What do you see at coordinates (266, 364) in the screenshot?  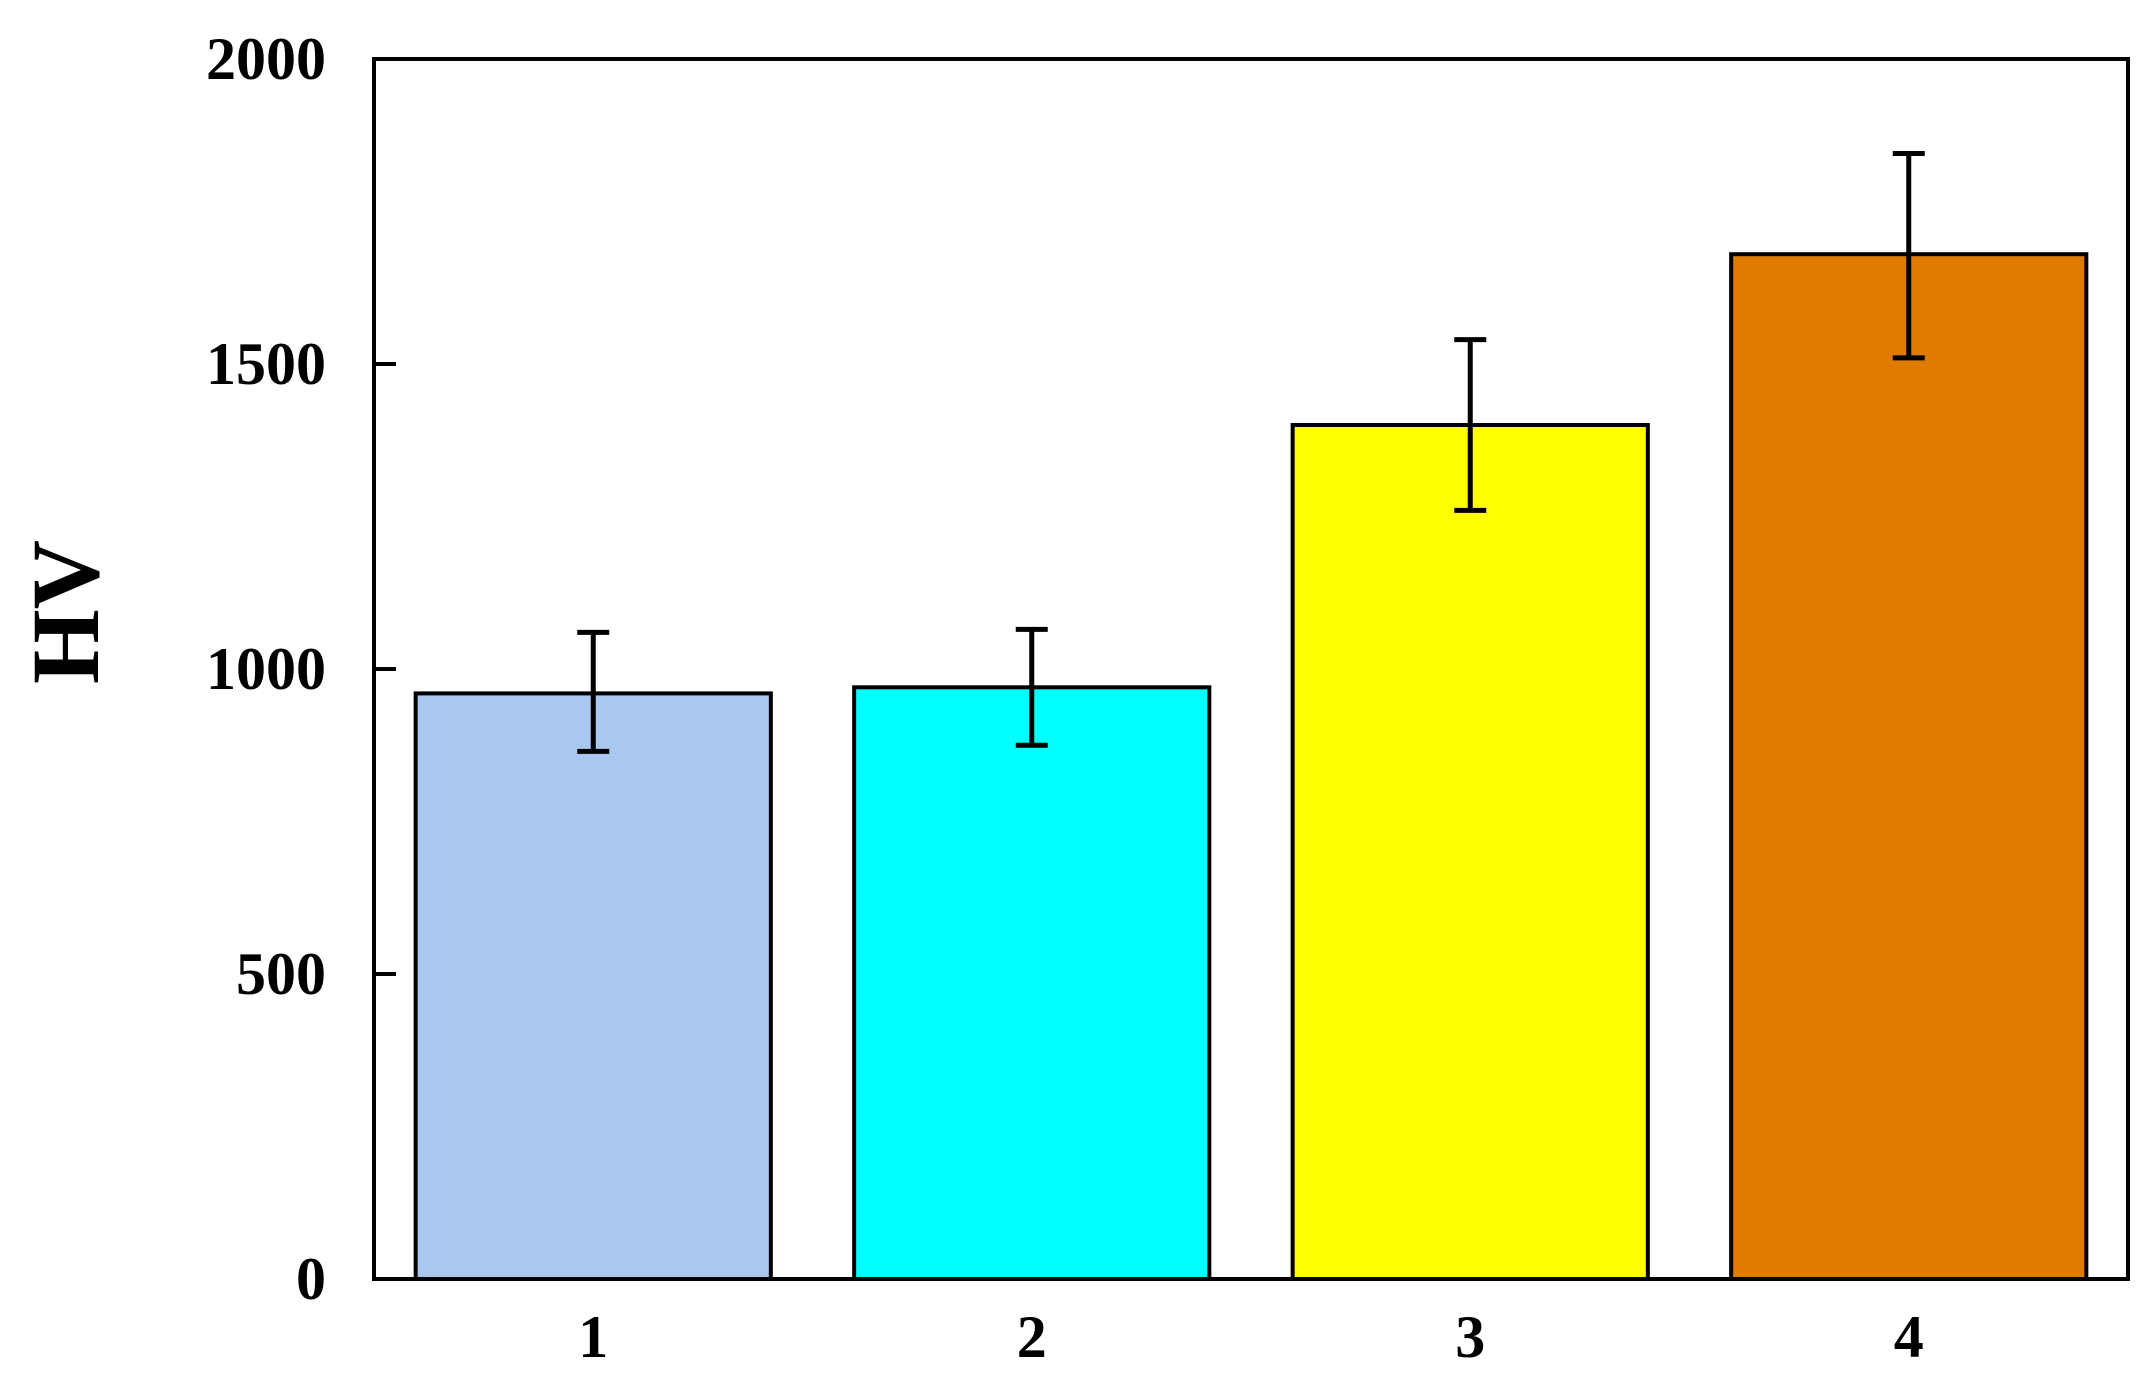 I see `y-tick-label: 1500` at bounding box center [266, 364].